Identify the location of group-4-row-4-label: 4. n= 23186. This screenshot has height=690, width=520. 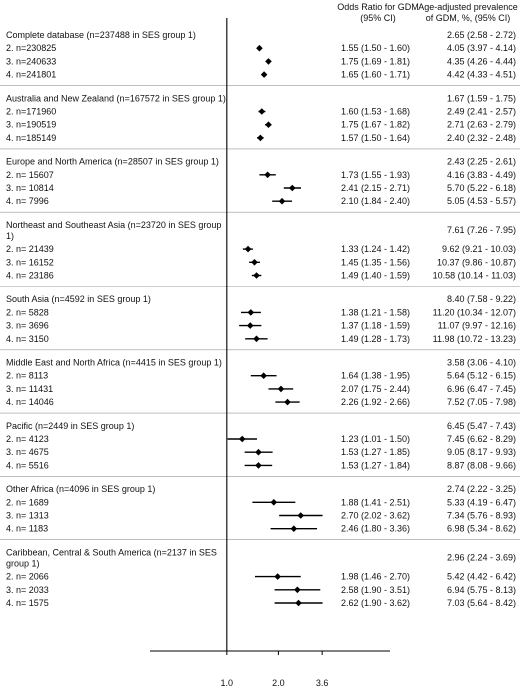
(30, 276).